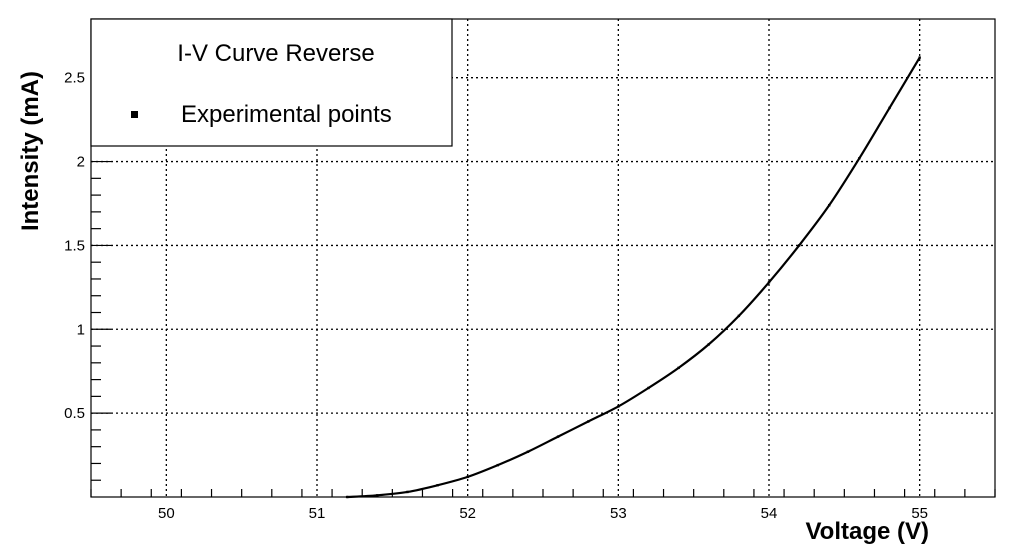  I want to click on x-tick-label: 50, so click(166, 513).